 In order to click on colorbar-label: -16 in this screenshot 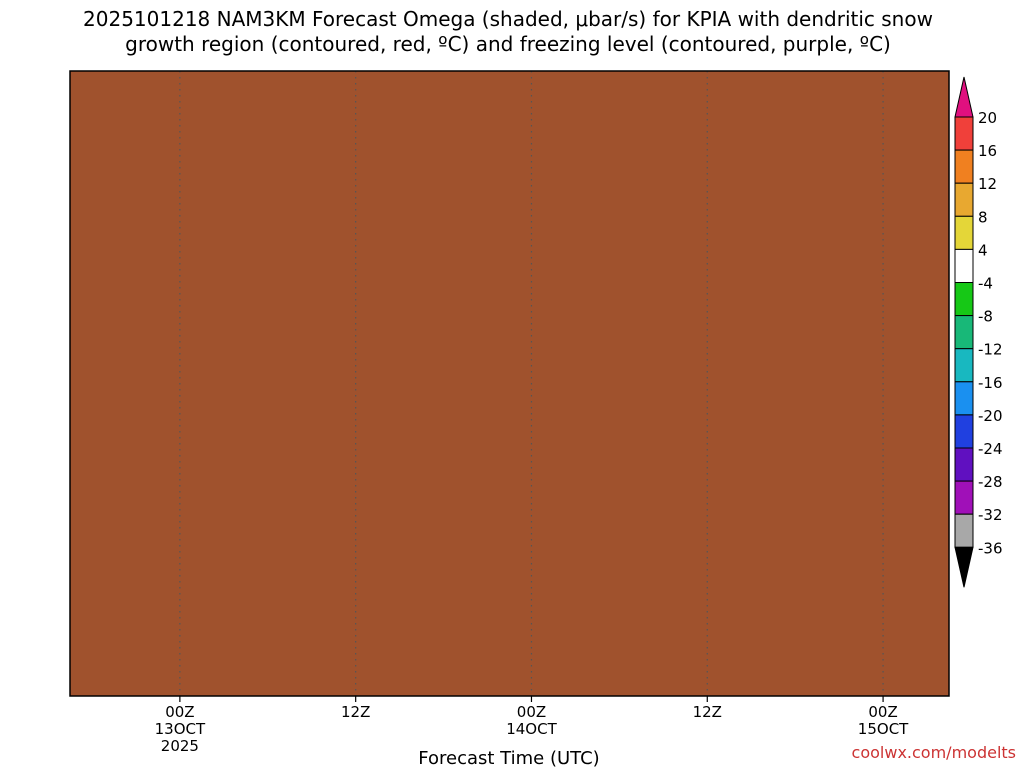, I will do `click(990, 383)`.